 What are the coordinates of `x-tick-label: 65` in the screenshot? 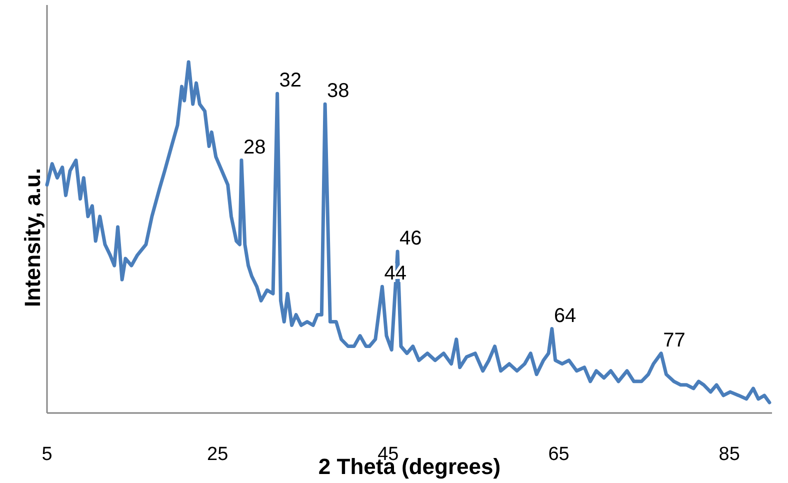 It's located at (559, 454).